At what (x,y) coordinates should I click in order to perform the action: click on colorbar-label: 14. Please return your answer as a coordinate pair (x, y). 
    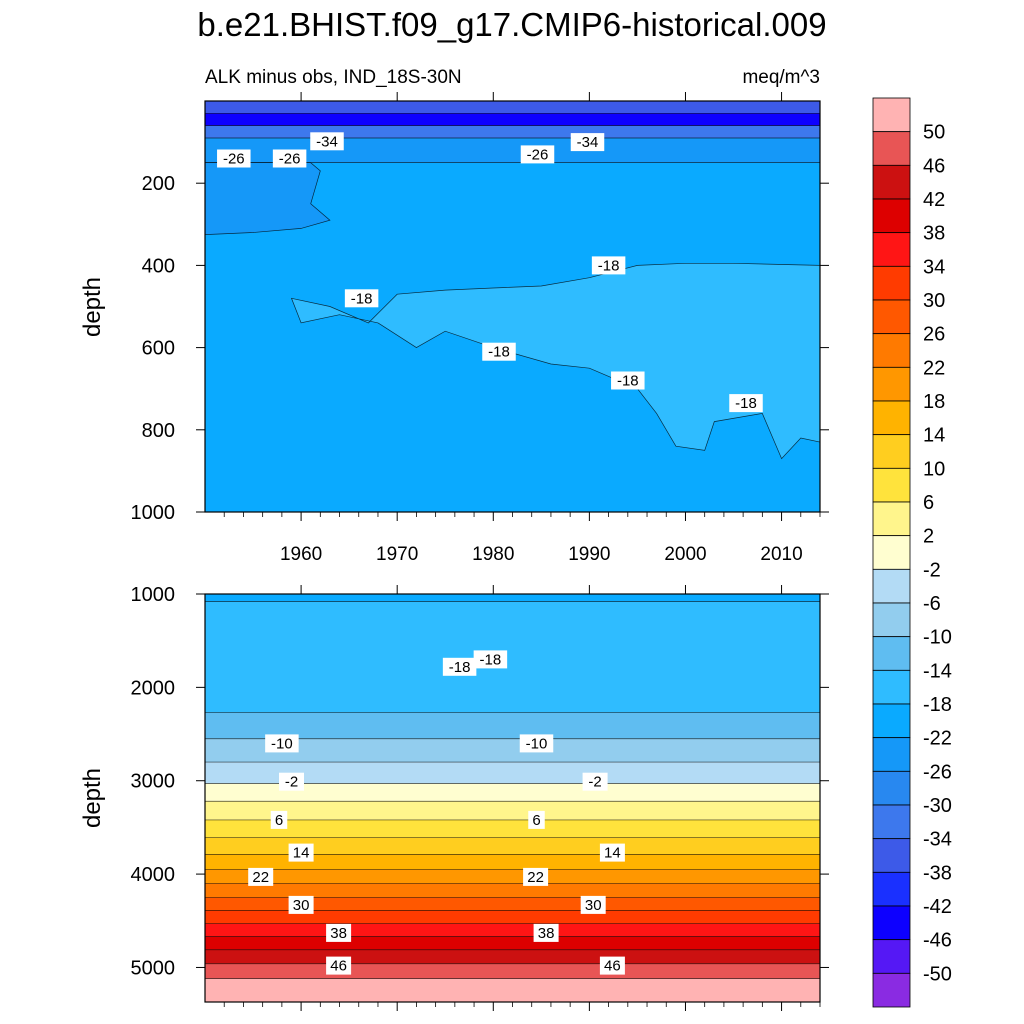
    Looking at the image, I should click on (934, 436).